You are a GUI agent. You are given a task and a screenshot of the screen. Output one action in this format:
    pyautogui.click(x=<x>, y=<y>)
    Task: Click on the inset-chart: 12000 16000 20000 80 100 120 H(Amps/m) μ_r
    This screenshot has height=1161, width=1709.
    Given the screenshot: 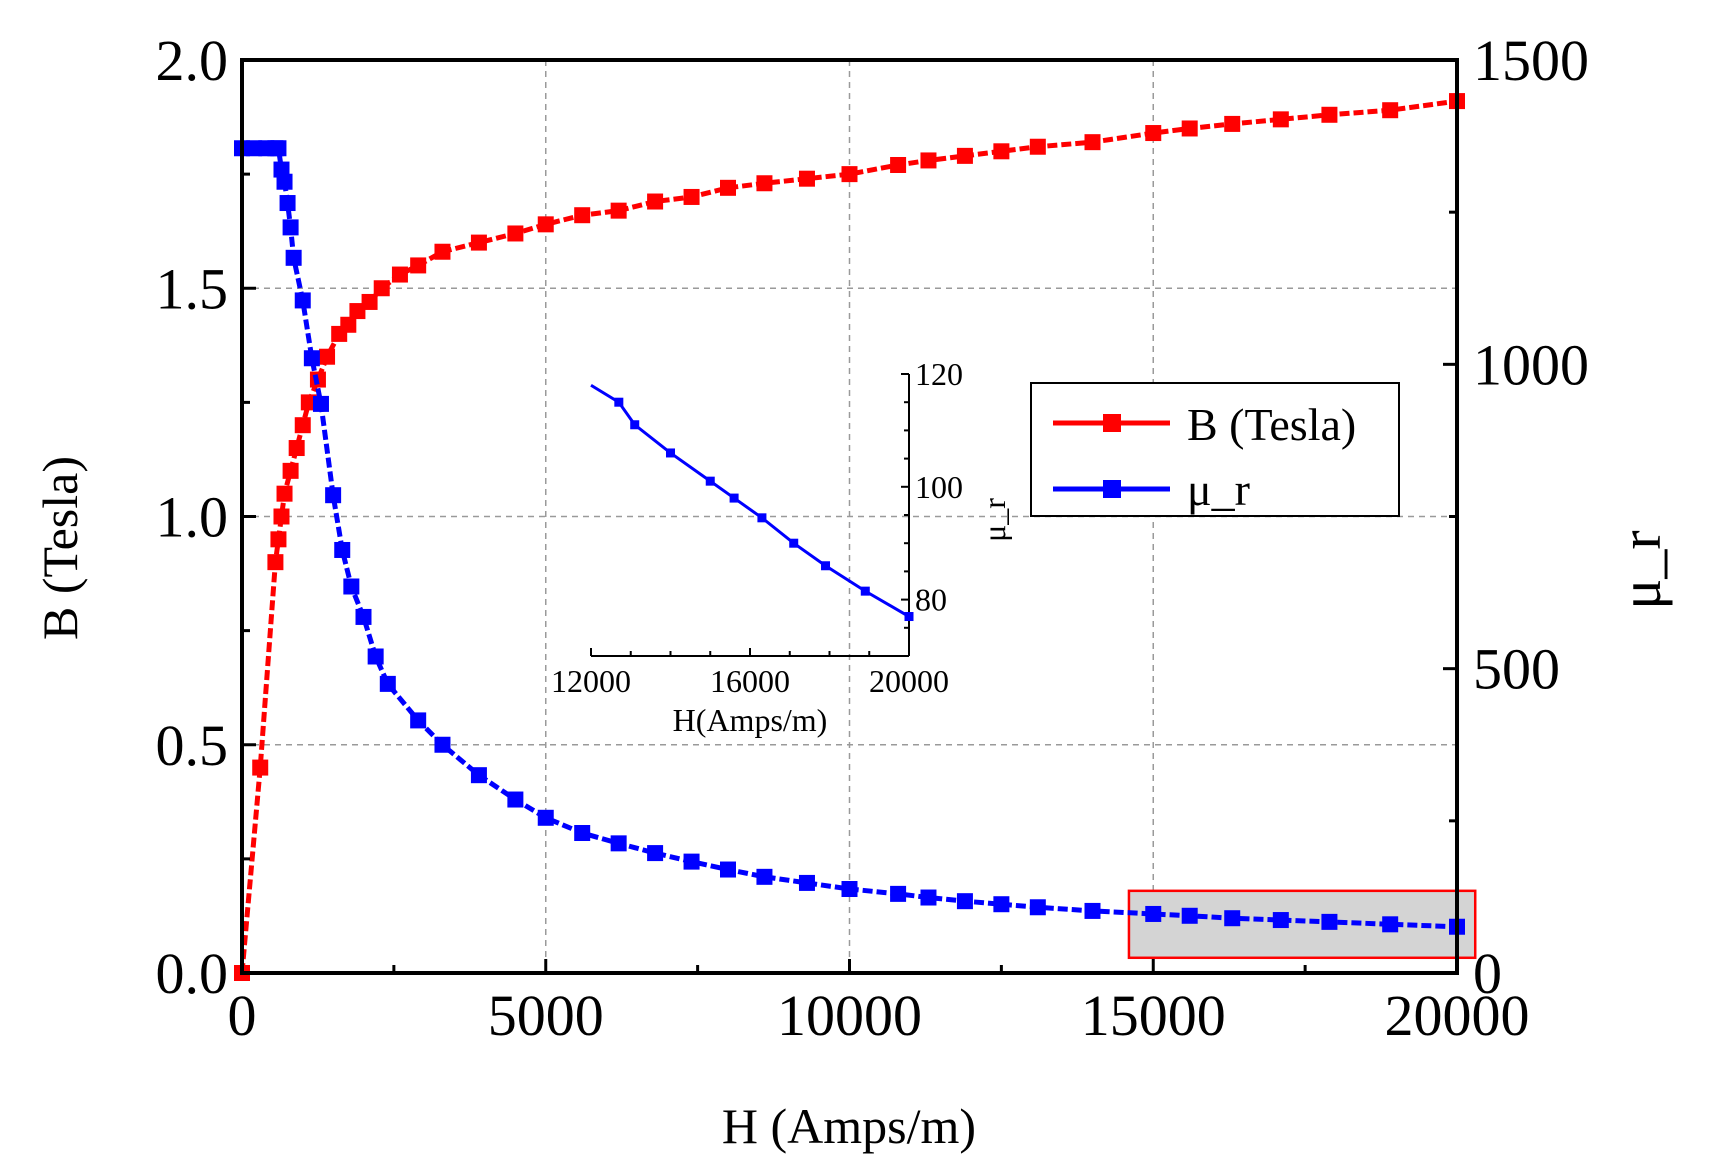 What is the action you would take?
    pyautogui.click(x=781, y=547)
    